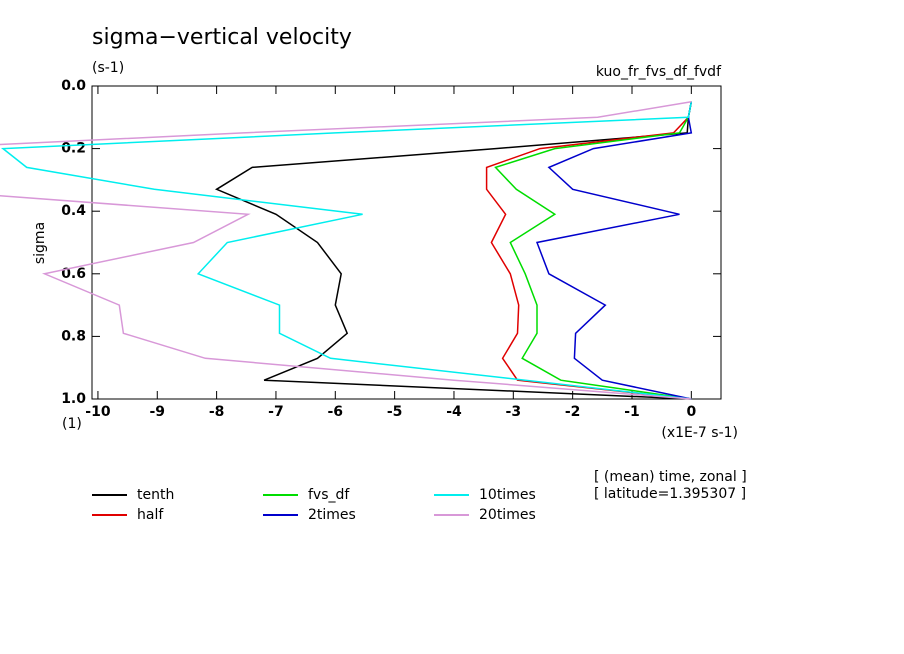 The width and height of the screenshot is (904, 654). I want to click on legend-label: tenth, so click(155, 495).